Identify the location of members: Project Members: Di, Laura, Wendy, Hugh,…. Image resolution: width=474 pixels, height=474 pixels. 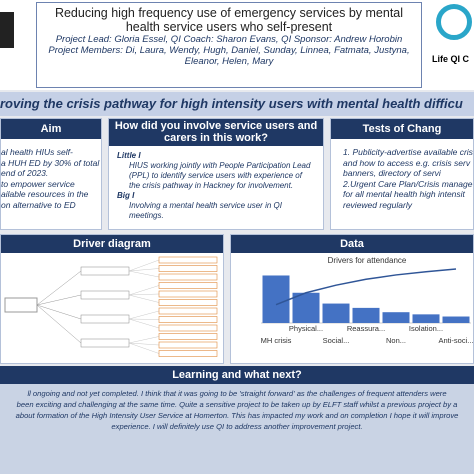
(229, 56).